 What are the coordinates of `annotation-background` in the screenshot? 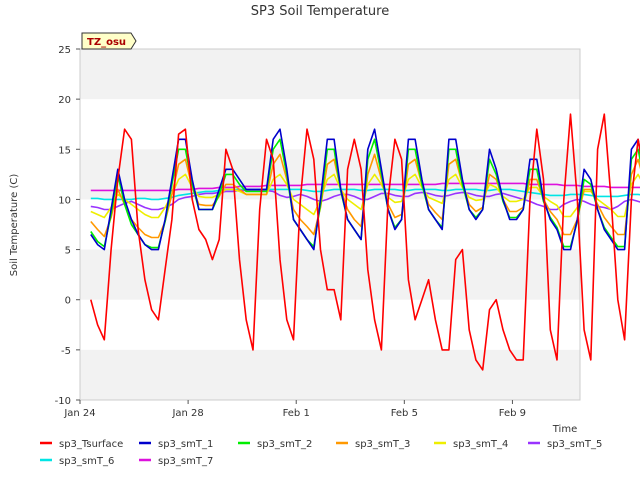 It's located at (109, 41).